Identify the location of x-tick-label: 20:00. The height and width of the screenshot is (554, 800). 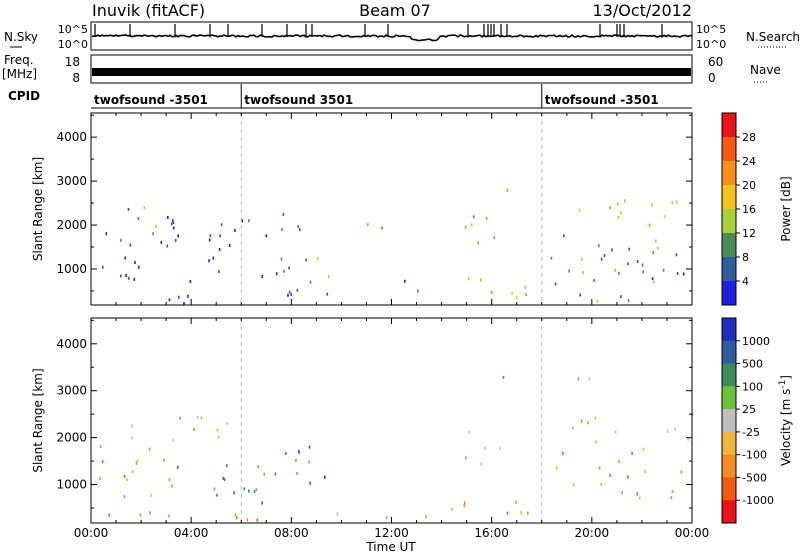
(592, 533).